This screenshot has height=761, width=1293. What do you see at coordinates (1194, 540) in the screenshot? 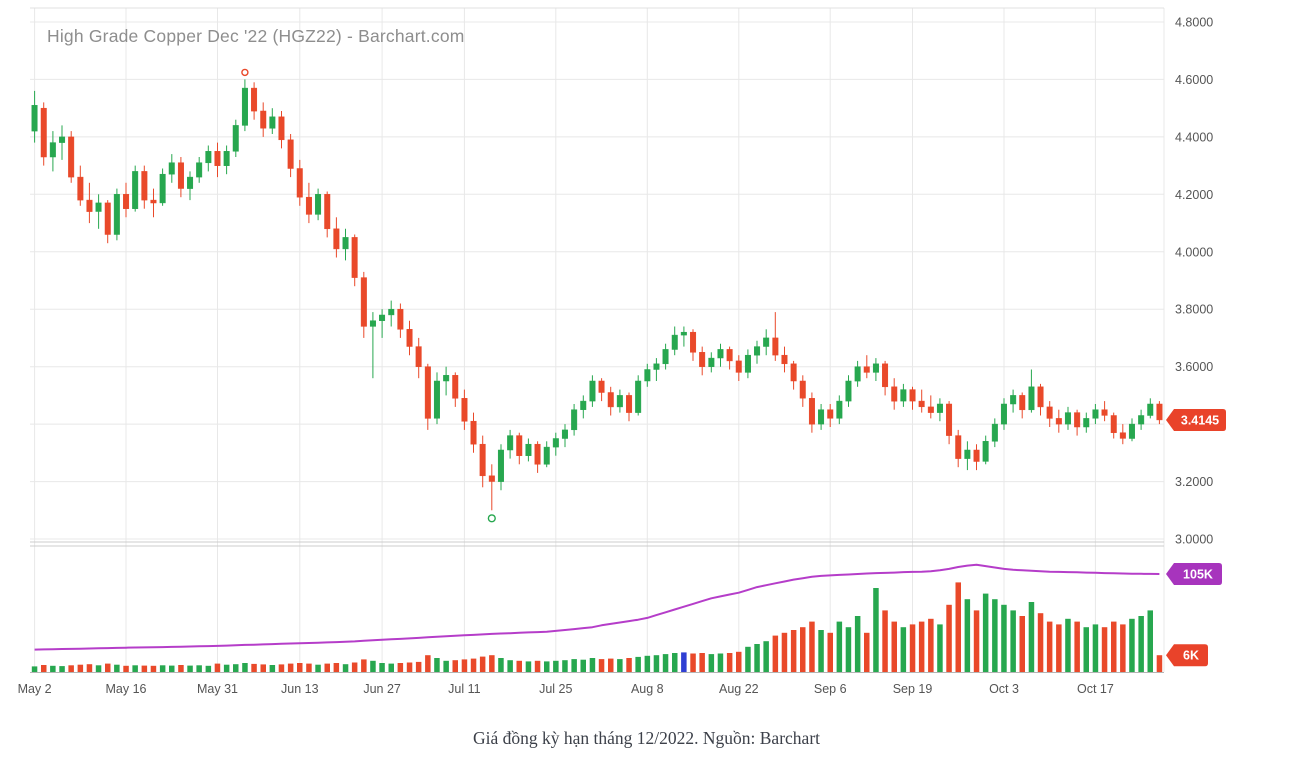
I see `svg-text: 3.0000` at bounding box center [1194, 540].